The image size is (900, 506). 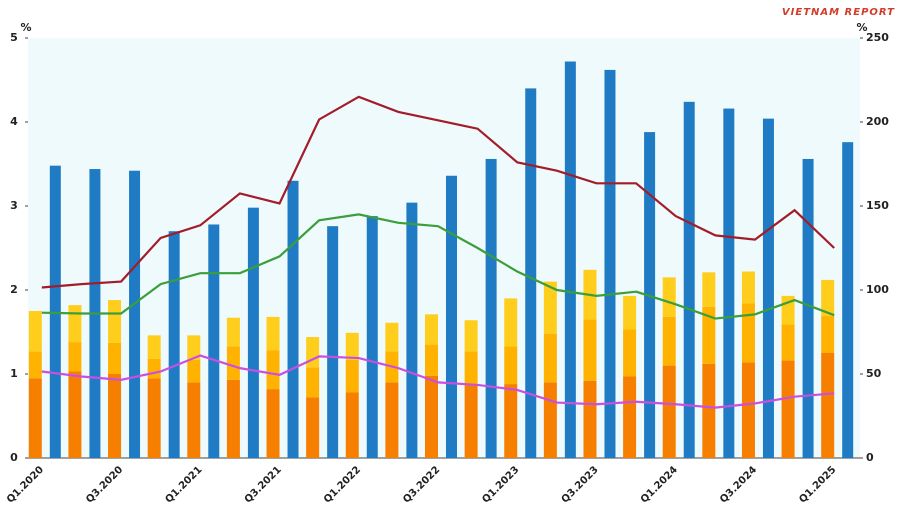 I want to click on y-axis-label: %, so click(x=25, y=27).